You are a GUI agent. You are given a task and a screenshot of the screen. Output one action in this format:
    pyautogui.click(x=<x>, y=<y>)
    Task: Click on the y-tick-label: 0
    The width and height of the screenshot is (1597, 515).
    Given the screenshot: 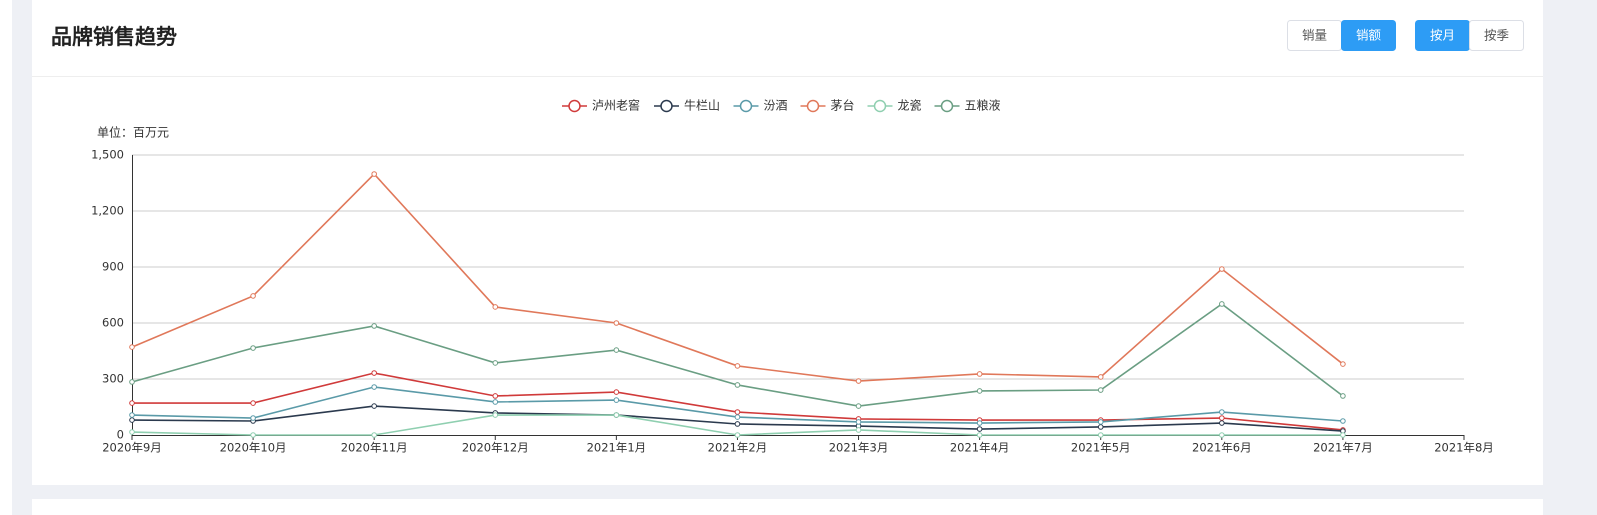 What is the action you would take?
    pyautogui.click(x=120, y=435)
    